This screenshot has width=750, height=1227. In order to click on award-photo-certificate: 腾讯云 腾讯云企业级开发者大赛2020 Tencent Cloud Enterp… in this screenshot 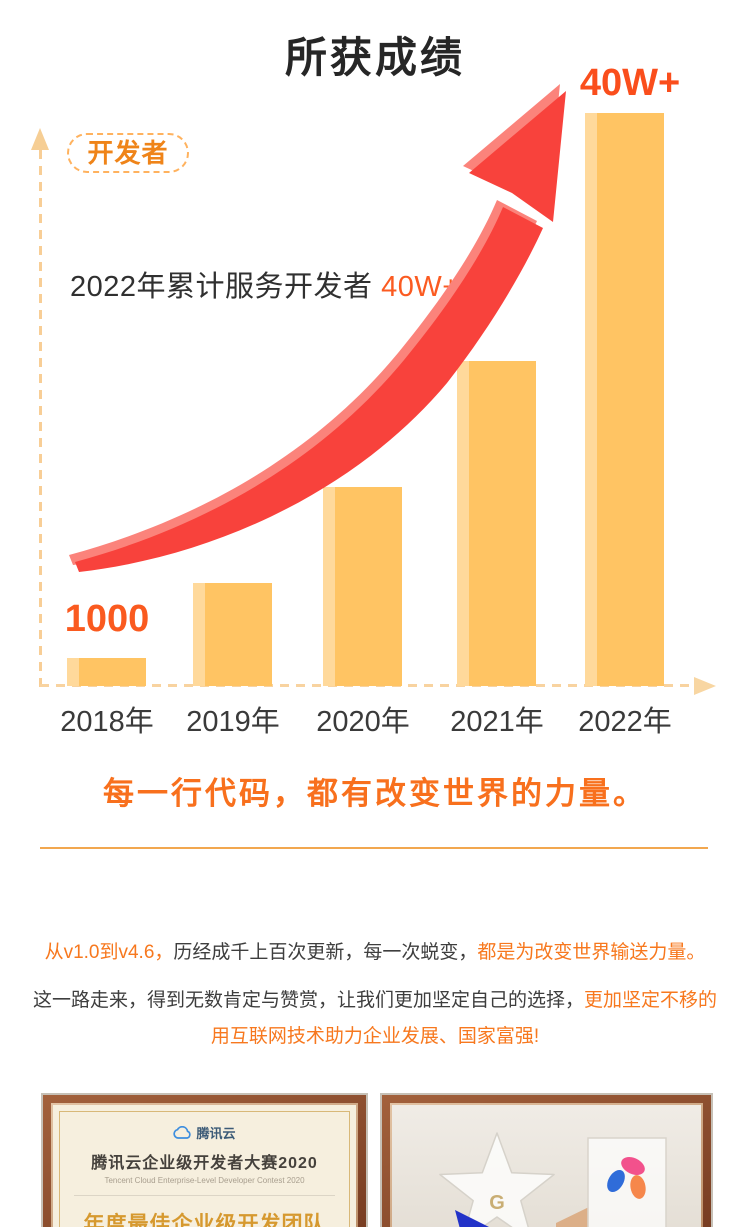, I will do `click(204, 1160)`.